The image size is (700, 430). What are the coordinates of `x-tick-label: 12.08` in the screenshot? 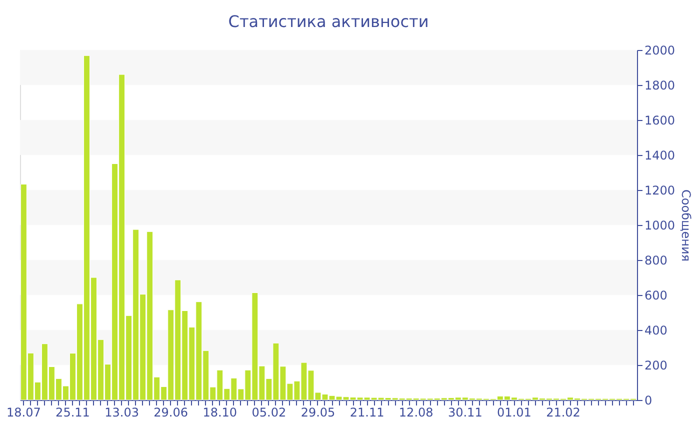 It's located at (416, 413).